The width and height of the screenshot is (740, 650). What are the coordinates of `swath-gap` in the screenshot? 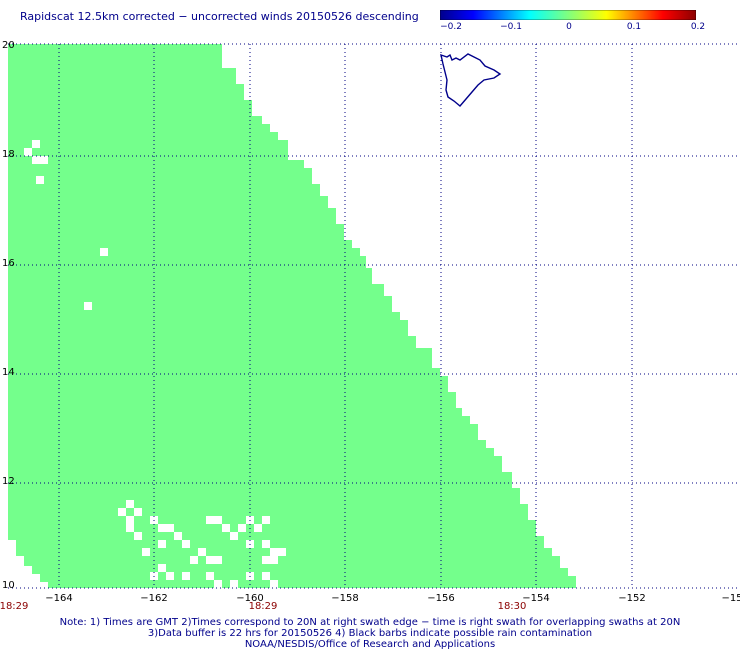 It's located at (28, 585).